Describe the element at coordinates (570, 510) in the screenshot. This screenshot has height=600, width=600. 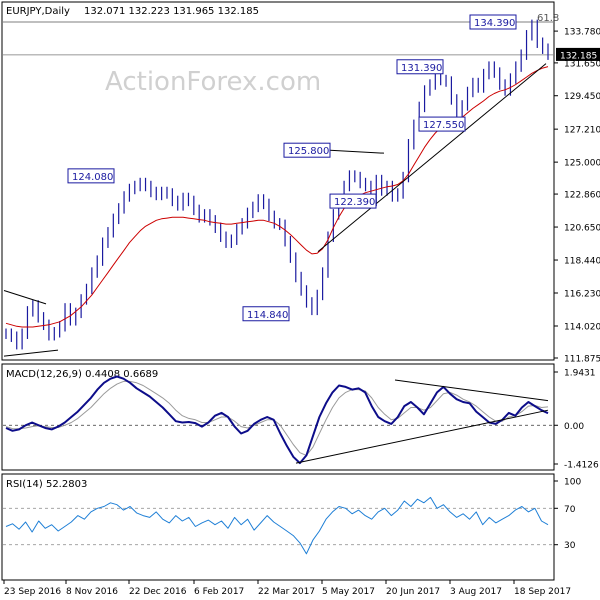
I see `rsi-tick-label: 70` at that location.